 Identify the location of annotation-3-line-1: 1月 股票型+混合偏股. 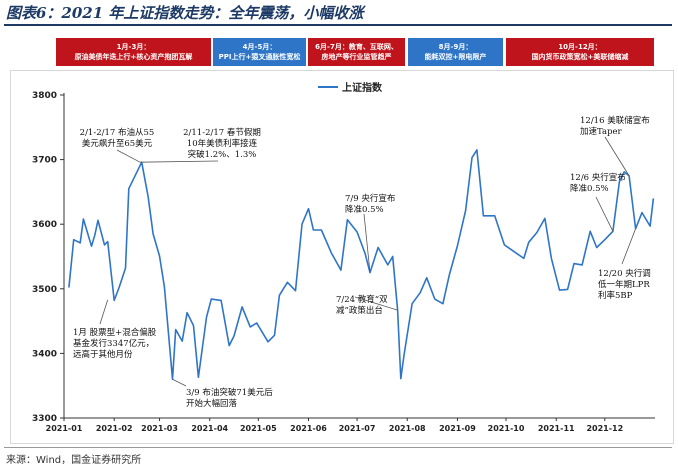
(115, 332).